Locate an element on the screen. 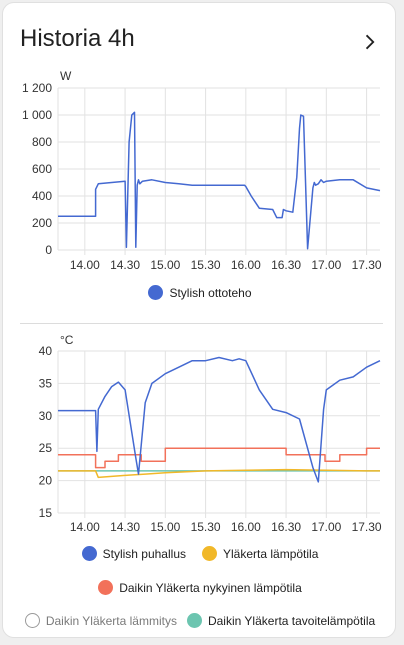  legend-item: Daikin Yläkerta tavoitelämpötila is located at coordinates (281, 620).